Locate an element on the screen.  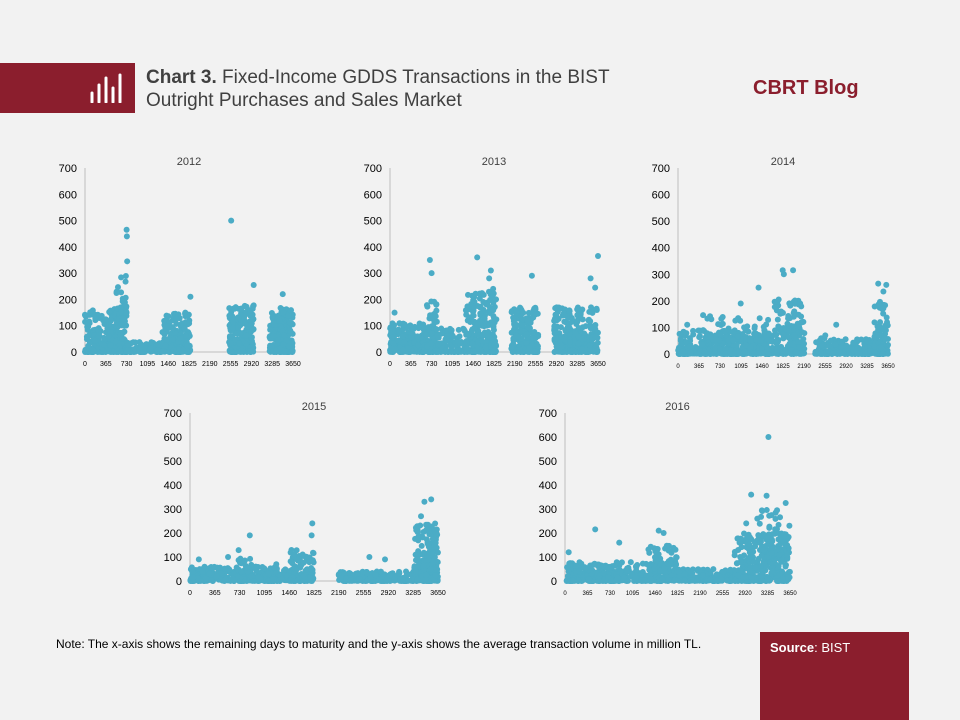
x-tick-label: 2555 is located at coordinates (536, 364).